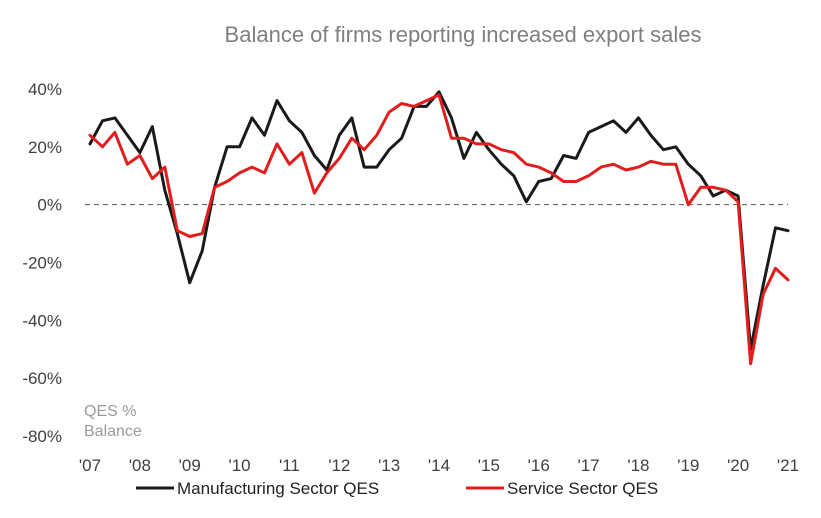  Describe the element at coordinates (339, 465) in the screenshot. I see `x-tick-label: '12` at that location.